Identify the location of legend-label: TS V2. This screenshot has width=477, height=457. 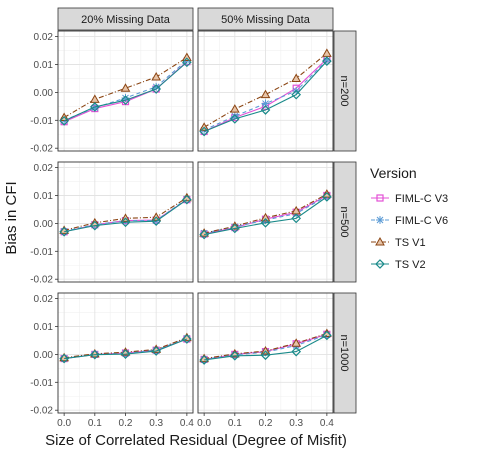
(410, 265).